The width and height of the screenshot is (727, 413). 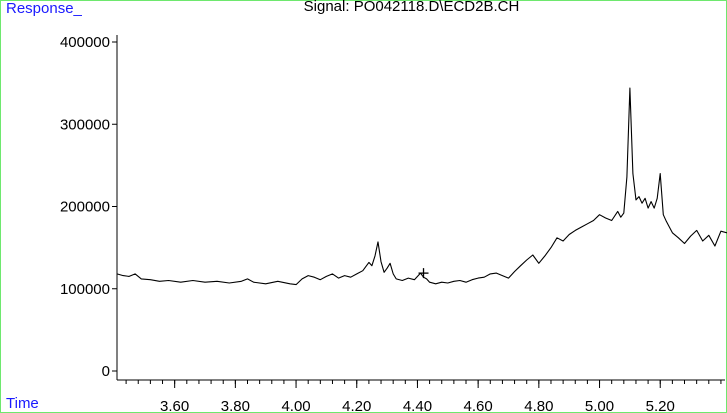 What do you see at coordinates (235, 405) in the screenshot?
I see `x-tick-label-1: 3.80` at bounding box center [235, 405].